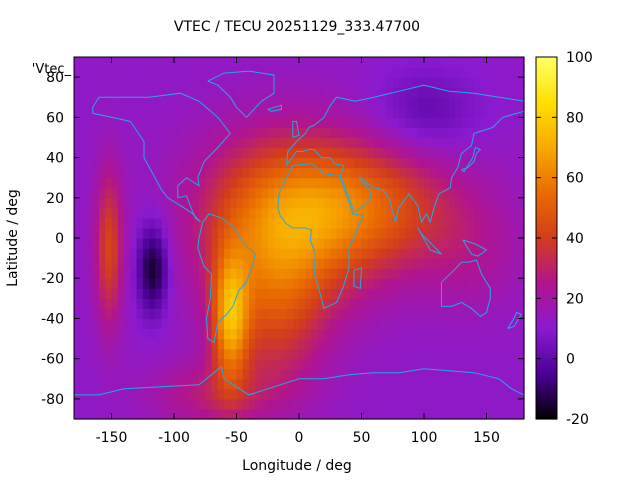 The image size is (640, 480). I want to click on y-tick-label: 20, so click(55, 199).